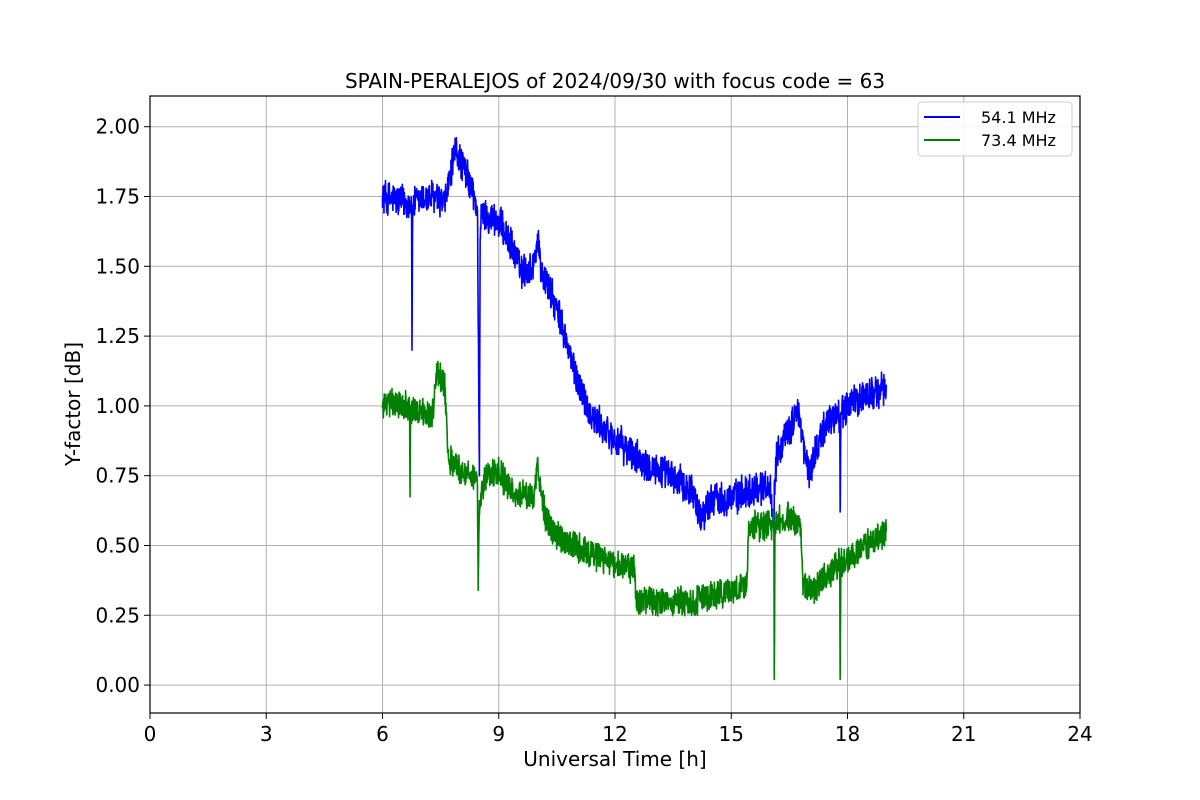  I want to click on x-tick-label: 0, so click(150, 734).